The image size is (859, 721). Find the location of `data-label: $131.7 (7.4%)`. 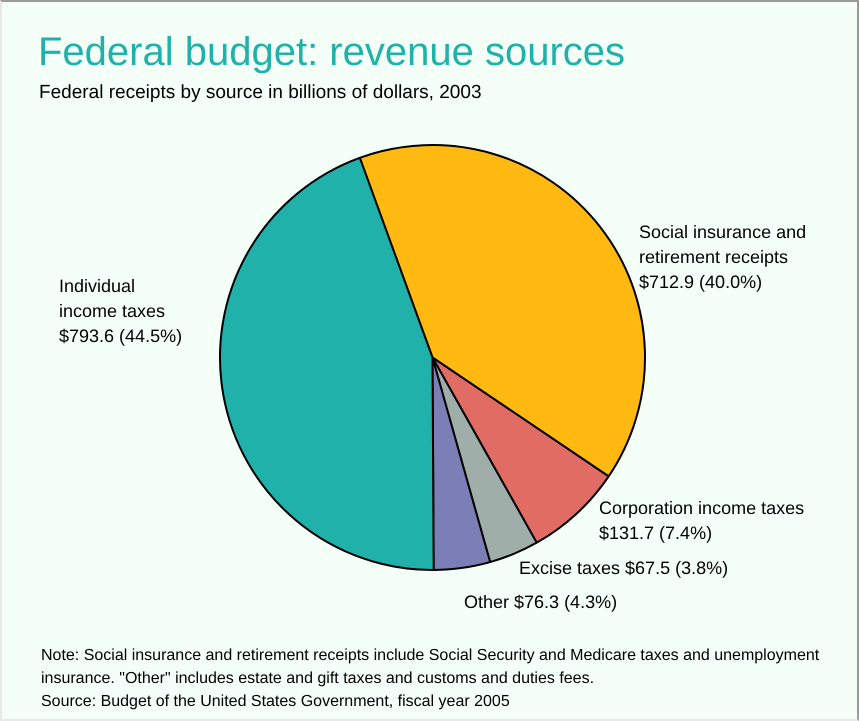

data-label: $131.7 (7.4%) is located at coordinates (655, 533).